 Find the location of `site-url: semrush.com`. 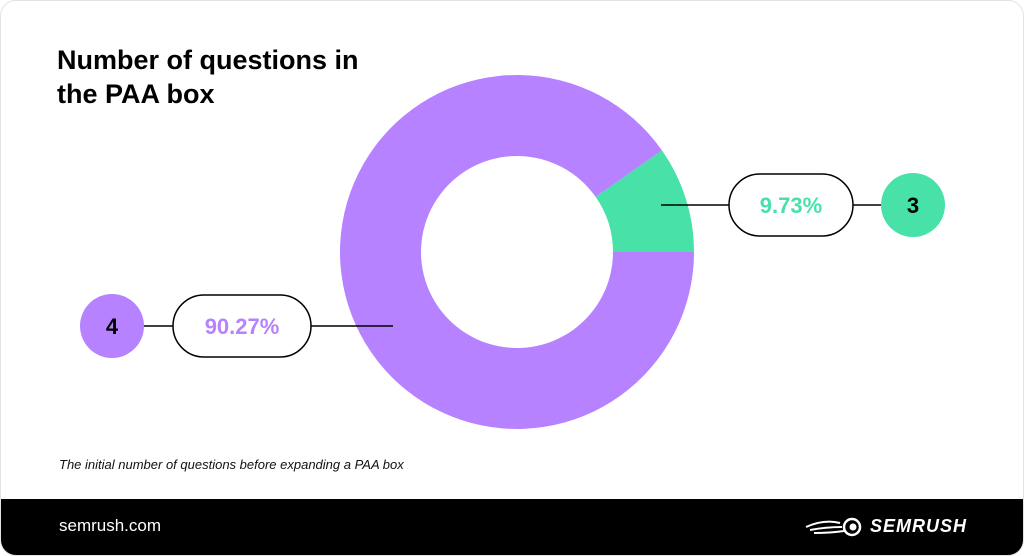

site-url: semrush.com is located at coordinates (110, 525).